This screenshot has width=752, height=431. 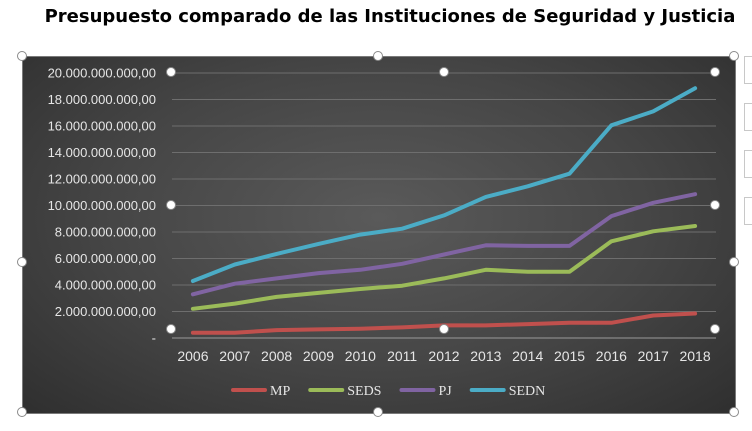 What do you see at coordinates (360, 356) in the screenshot?
I see `x-tick-label: 2010` at bounding box center [360, 356].